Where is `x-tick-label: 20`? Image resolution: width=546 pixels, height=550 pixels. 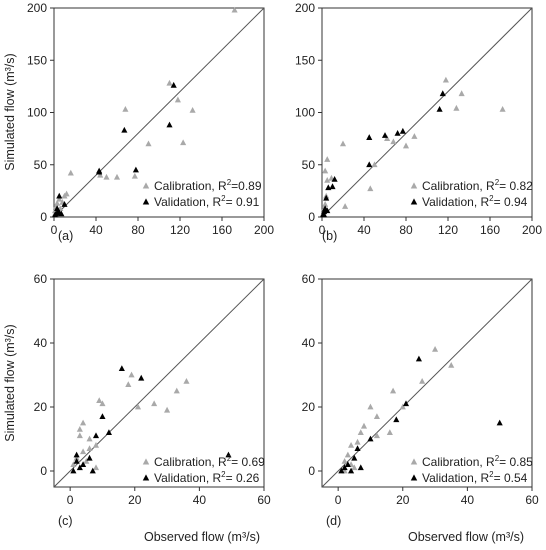
x-tick-label: 20 is located at coordinates (135, 500).